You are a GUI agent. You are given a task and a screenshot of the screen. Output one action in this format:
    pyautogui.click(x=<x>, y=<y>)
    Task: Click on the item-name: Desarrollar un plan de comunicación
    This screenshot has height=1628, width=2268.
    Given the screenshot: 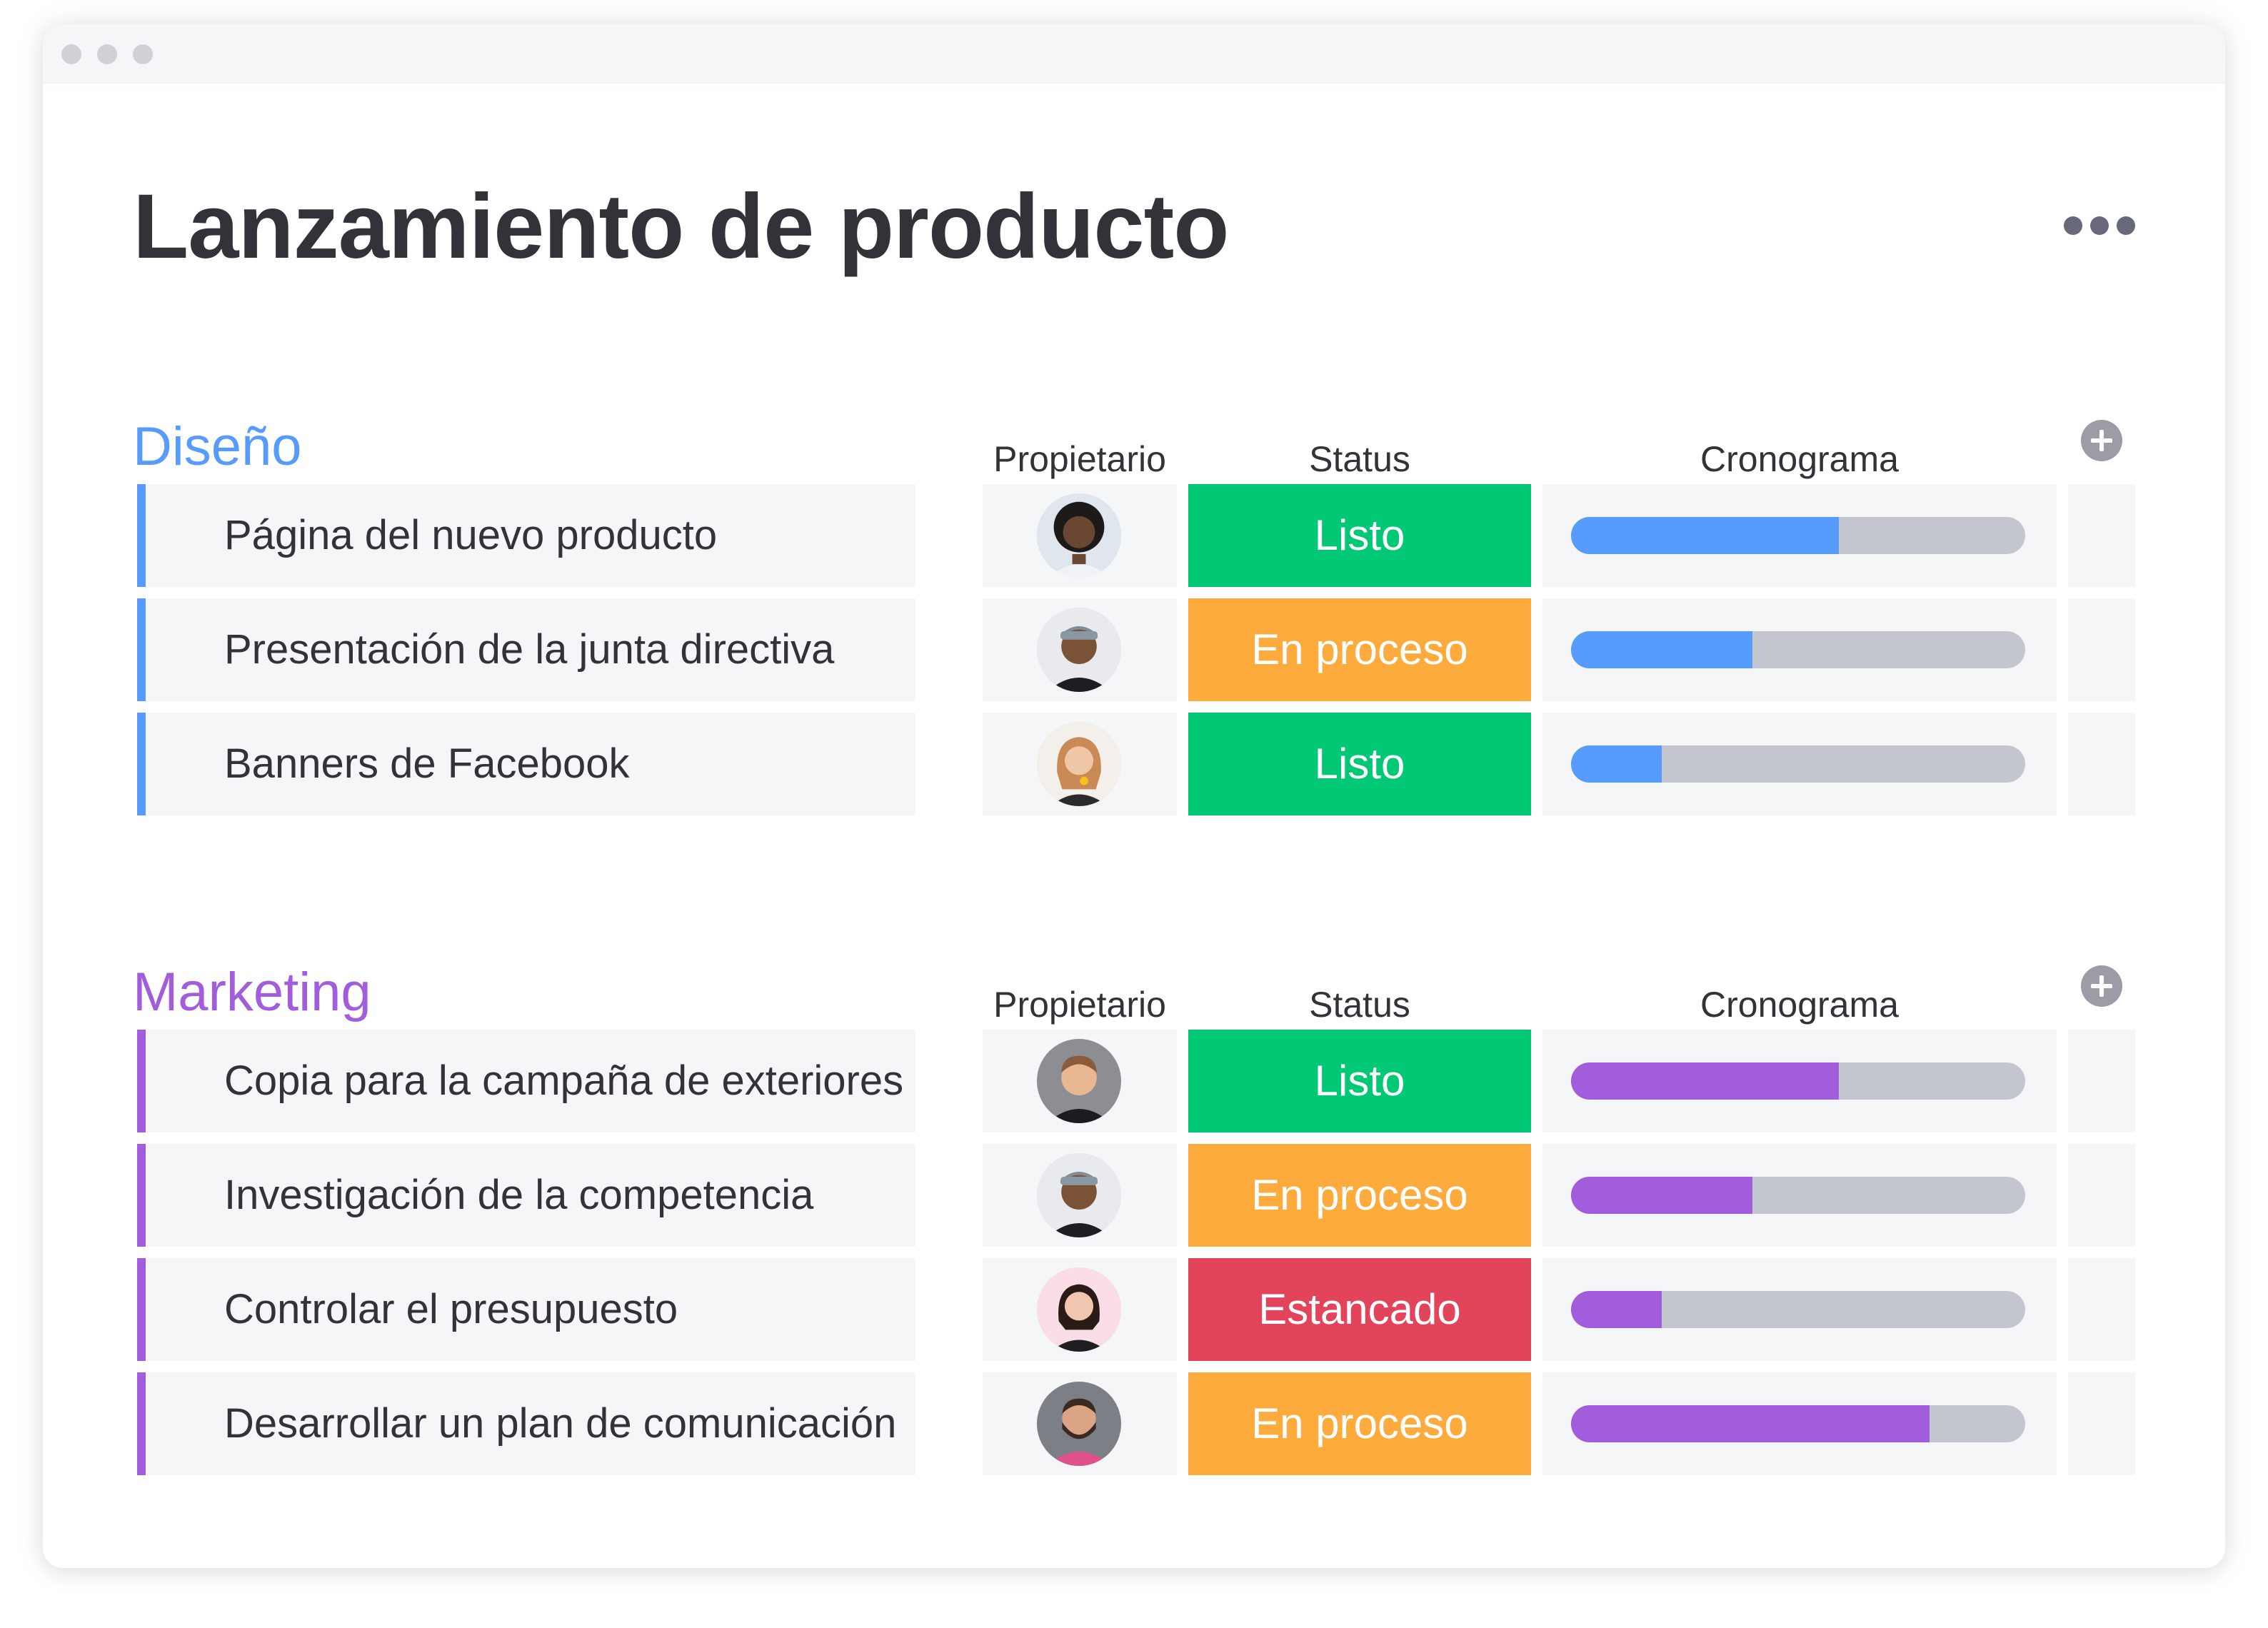 What is the action you would take?
    pyautogui.click(x=561, y=1423)
    